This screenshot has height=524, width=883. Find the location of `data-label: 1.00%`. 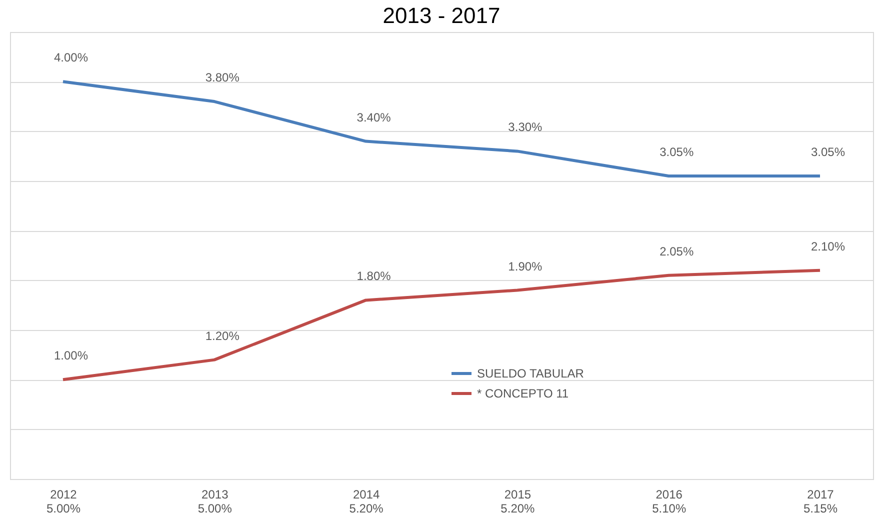

data-label: 1.00% is located at coordinates (71, 355).